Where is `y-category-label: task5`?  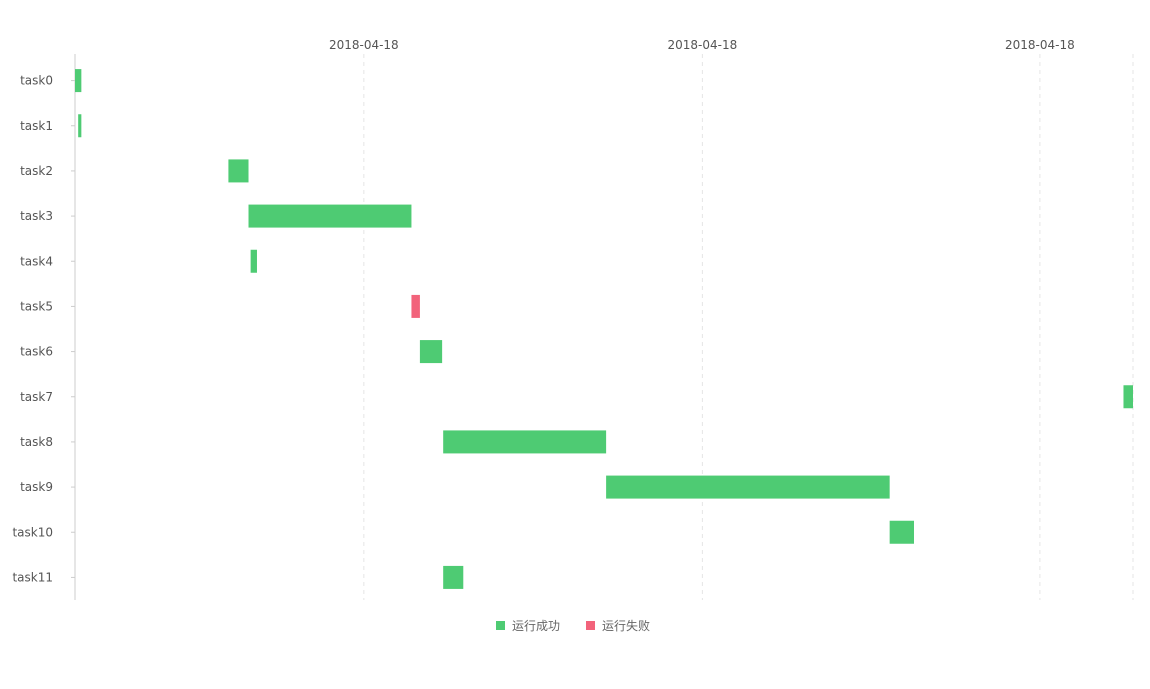 y-category-label: task5 is located at coordinates (36, 306).